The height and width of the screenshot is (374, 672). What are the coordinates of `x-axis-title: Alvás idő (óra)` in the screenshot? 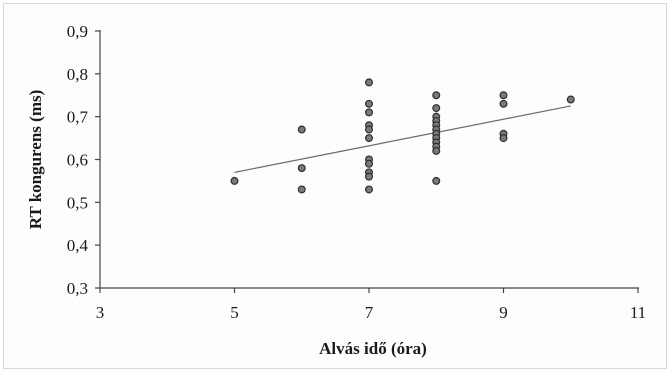 It's located at (373, 348).